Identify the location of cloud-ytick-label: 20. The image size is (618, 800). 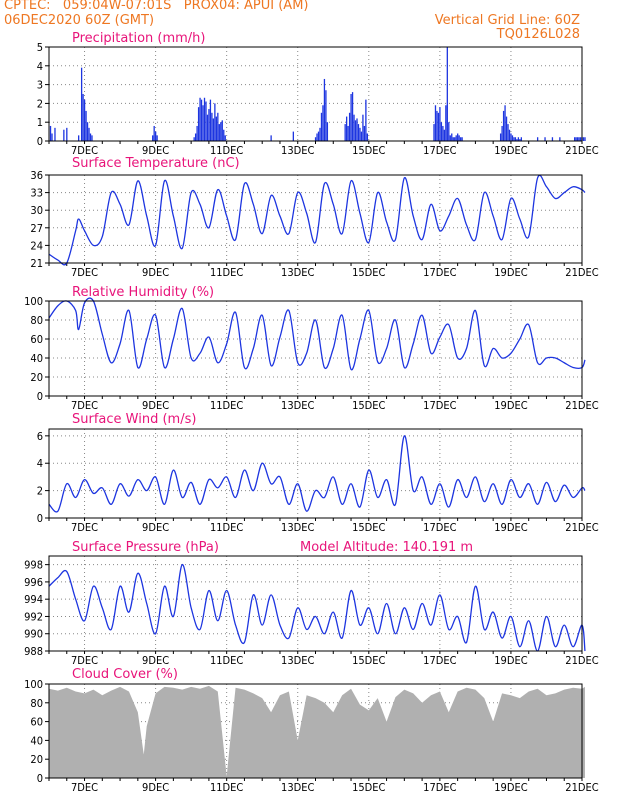
(36, 759).